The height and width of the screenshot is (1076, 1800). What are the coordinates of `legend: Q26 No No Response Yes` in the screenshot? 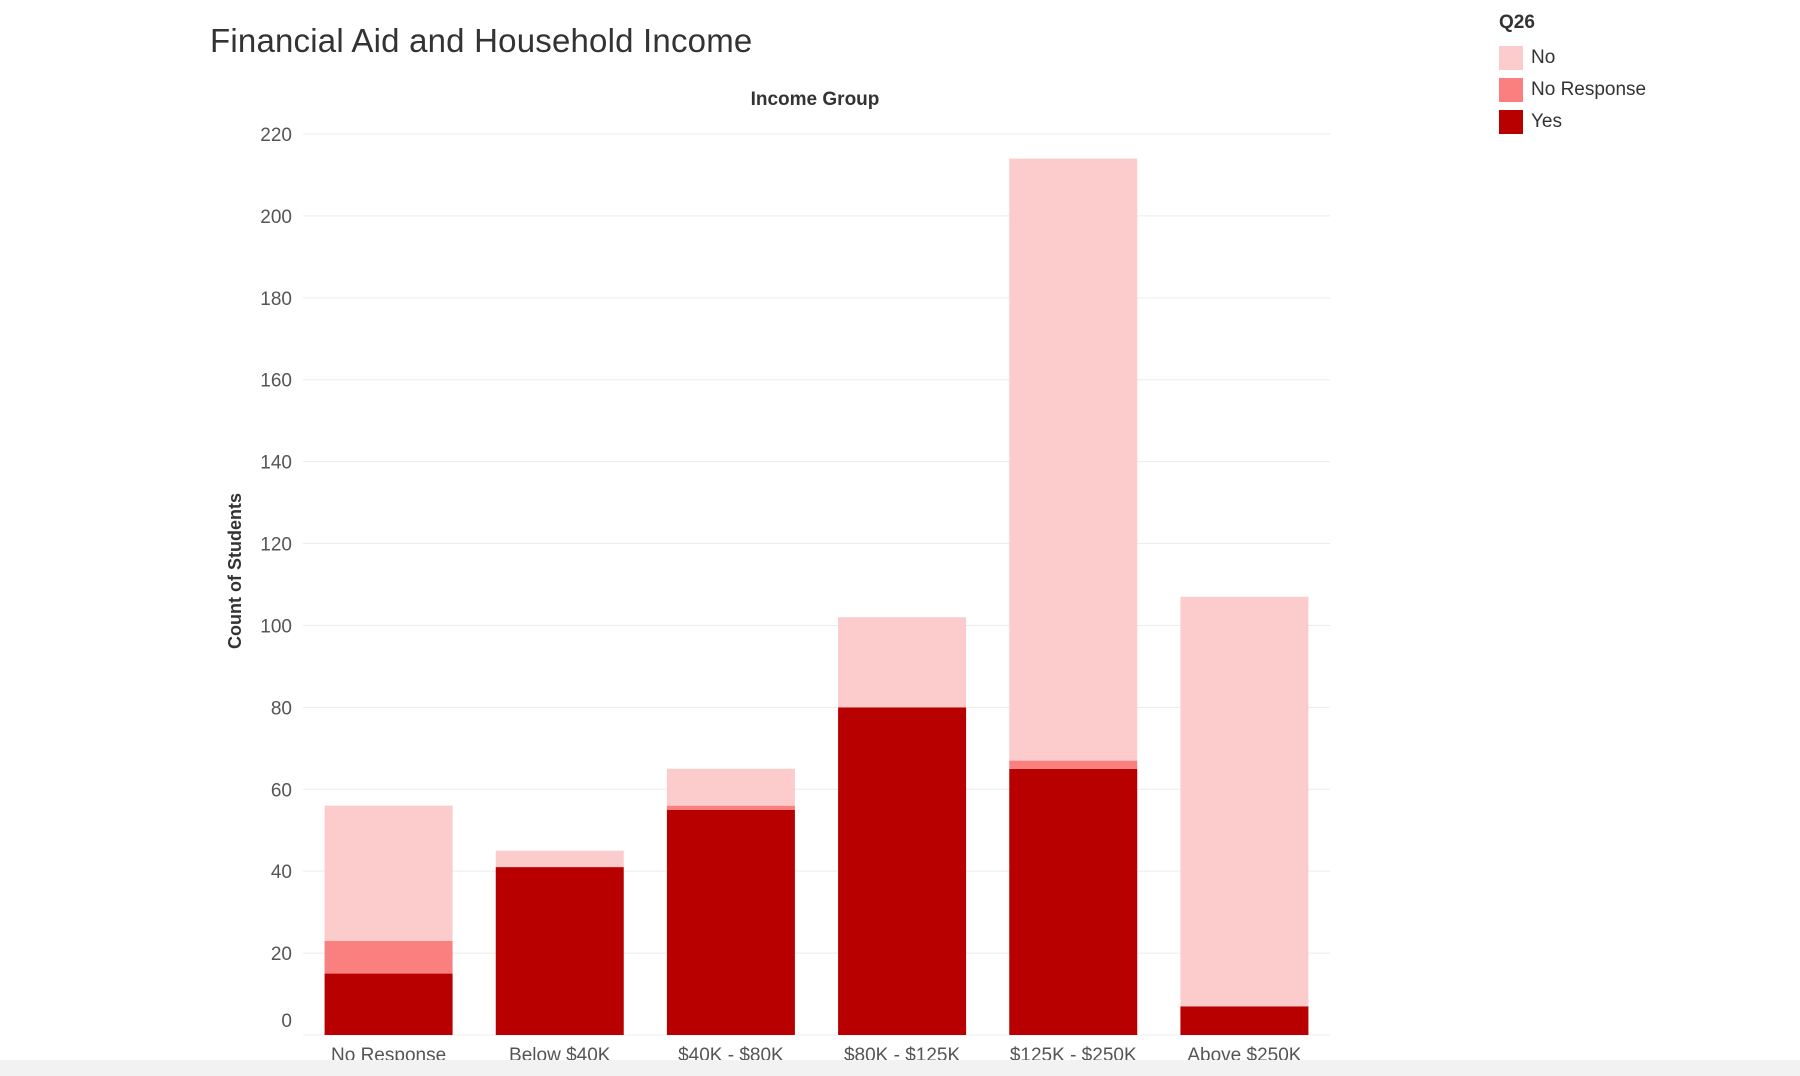 It's located at (1572, 75).